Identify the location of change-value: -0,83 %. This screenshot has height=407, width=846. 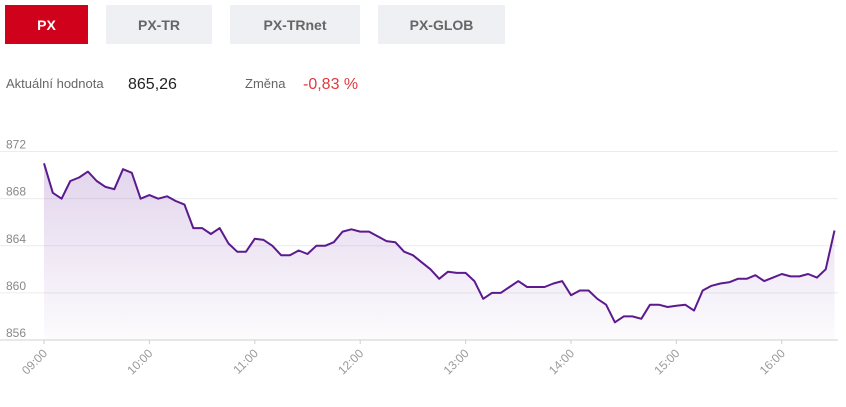
(330, 84).